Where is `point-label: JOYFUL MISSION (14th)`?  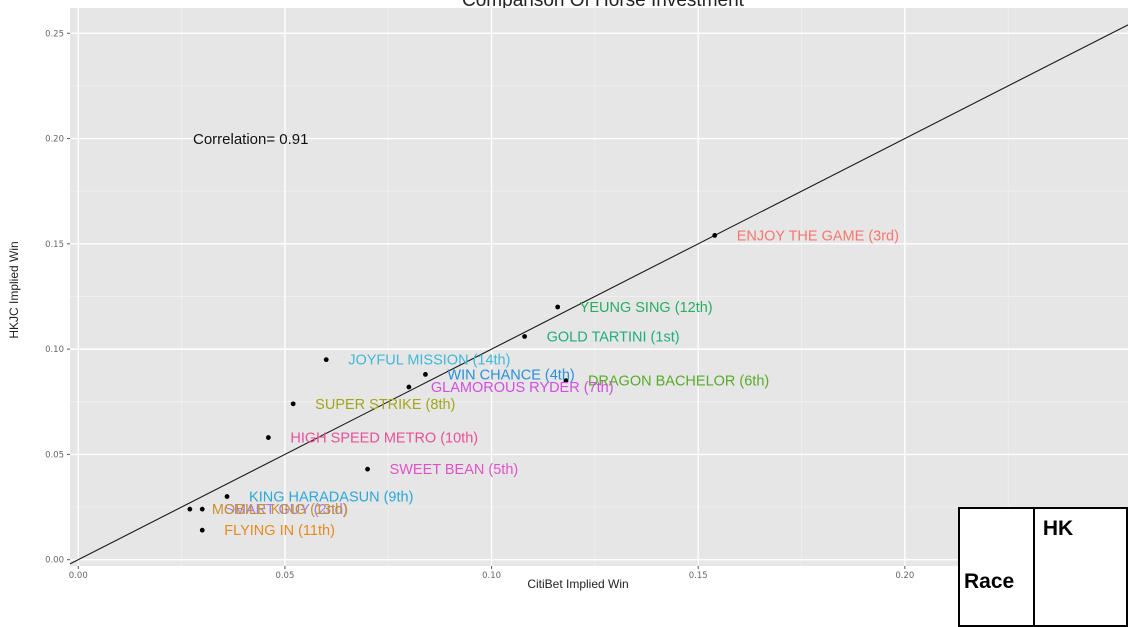 point-label: JOYFUL MISSION (14th) is located at coordinates (429, 361).